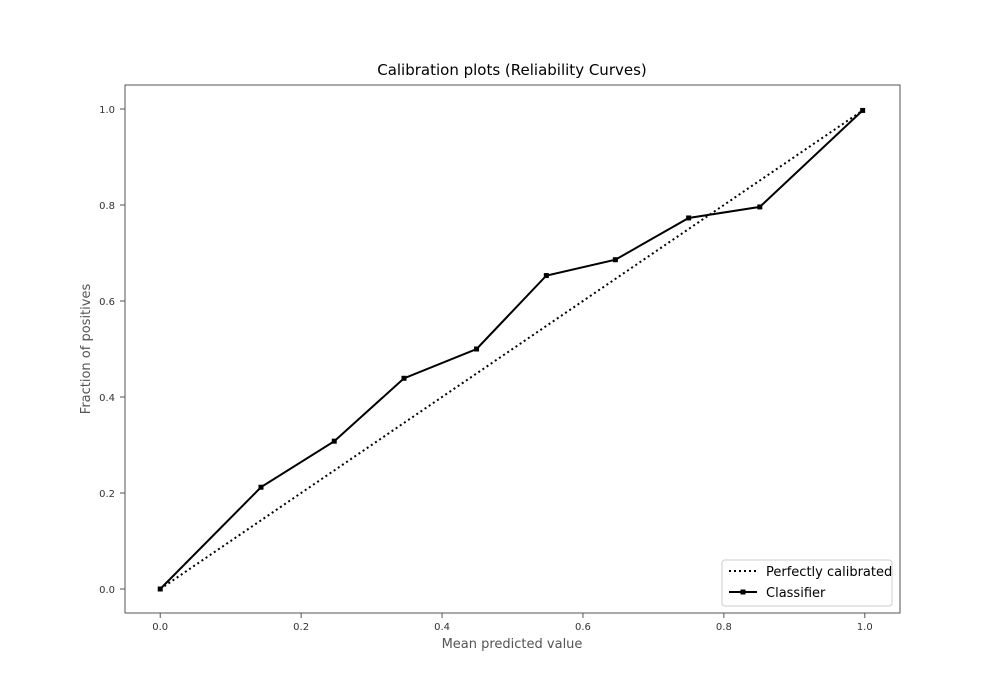 This screenshot has width=1000, height=700. What do you see at coordinates (442, 627) in the screenshot?
I see `x-tick-label: 0.4` at bounding box center [442, 627].